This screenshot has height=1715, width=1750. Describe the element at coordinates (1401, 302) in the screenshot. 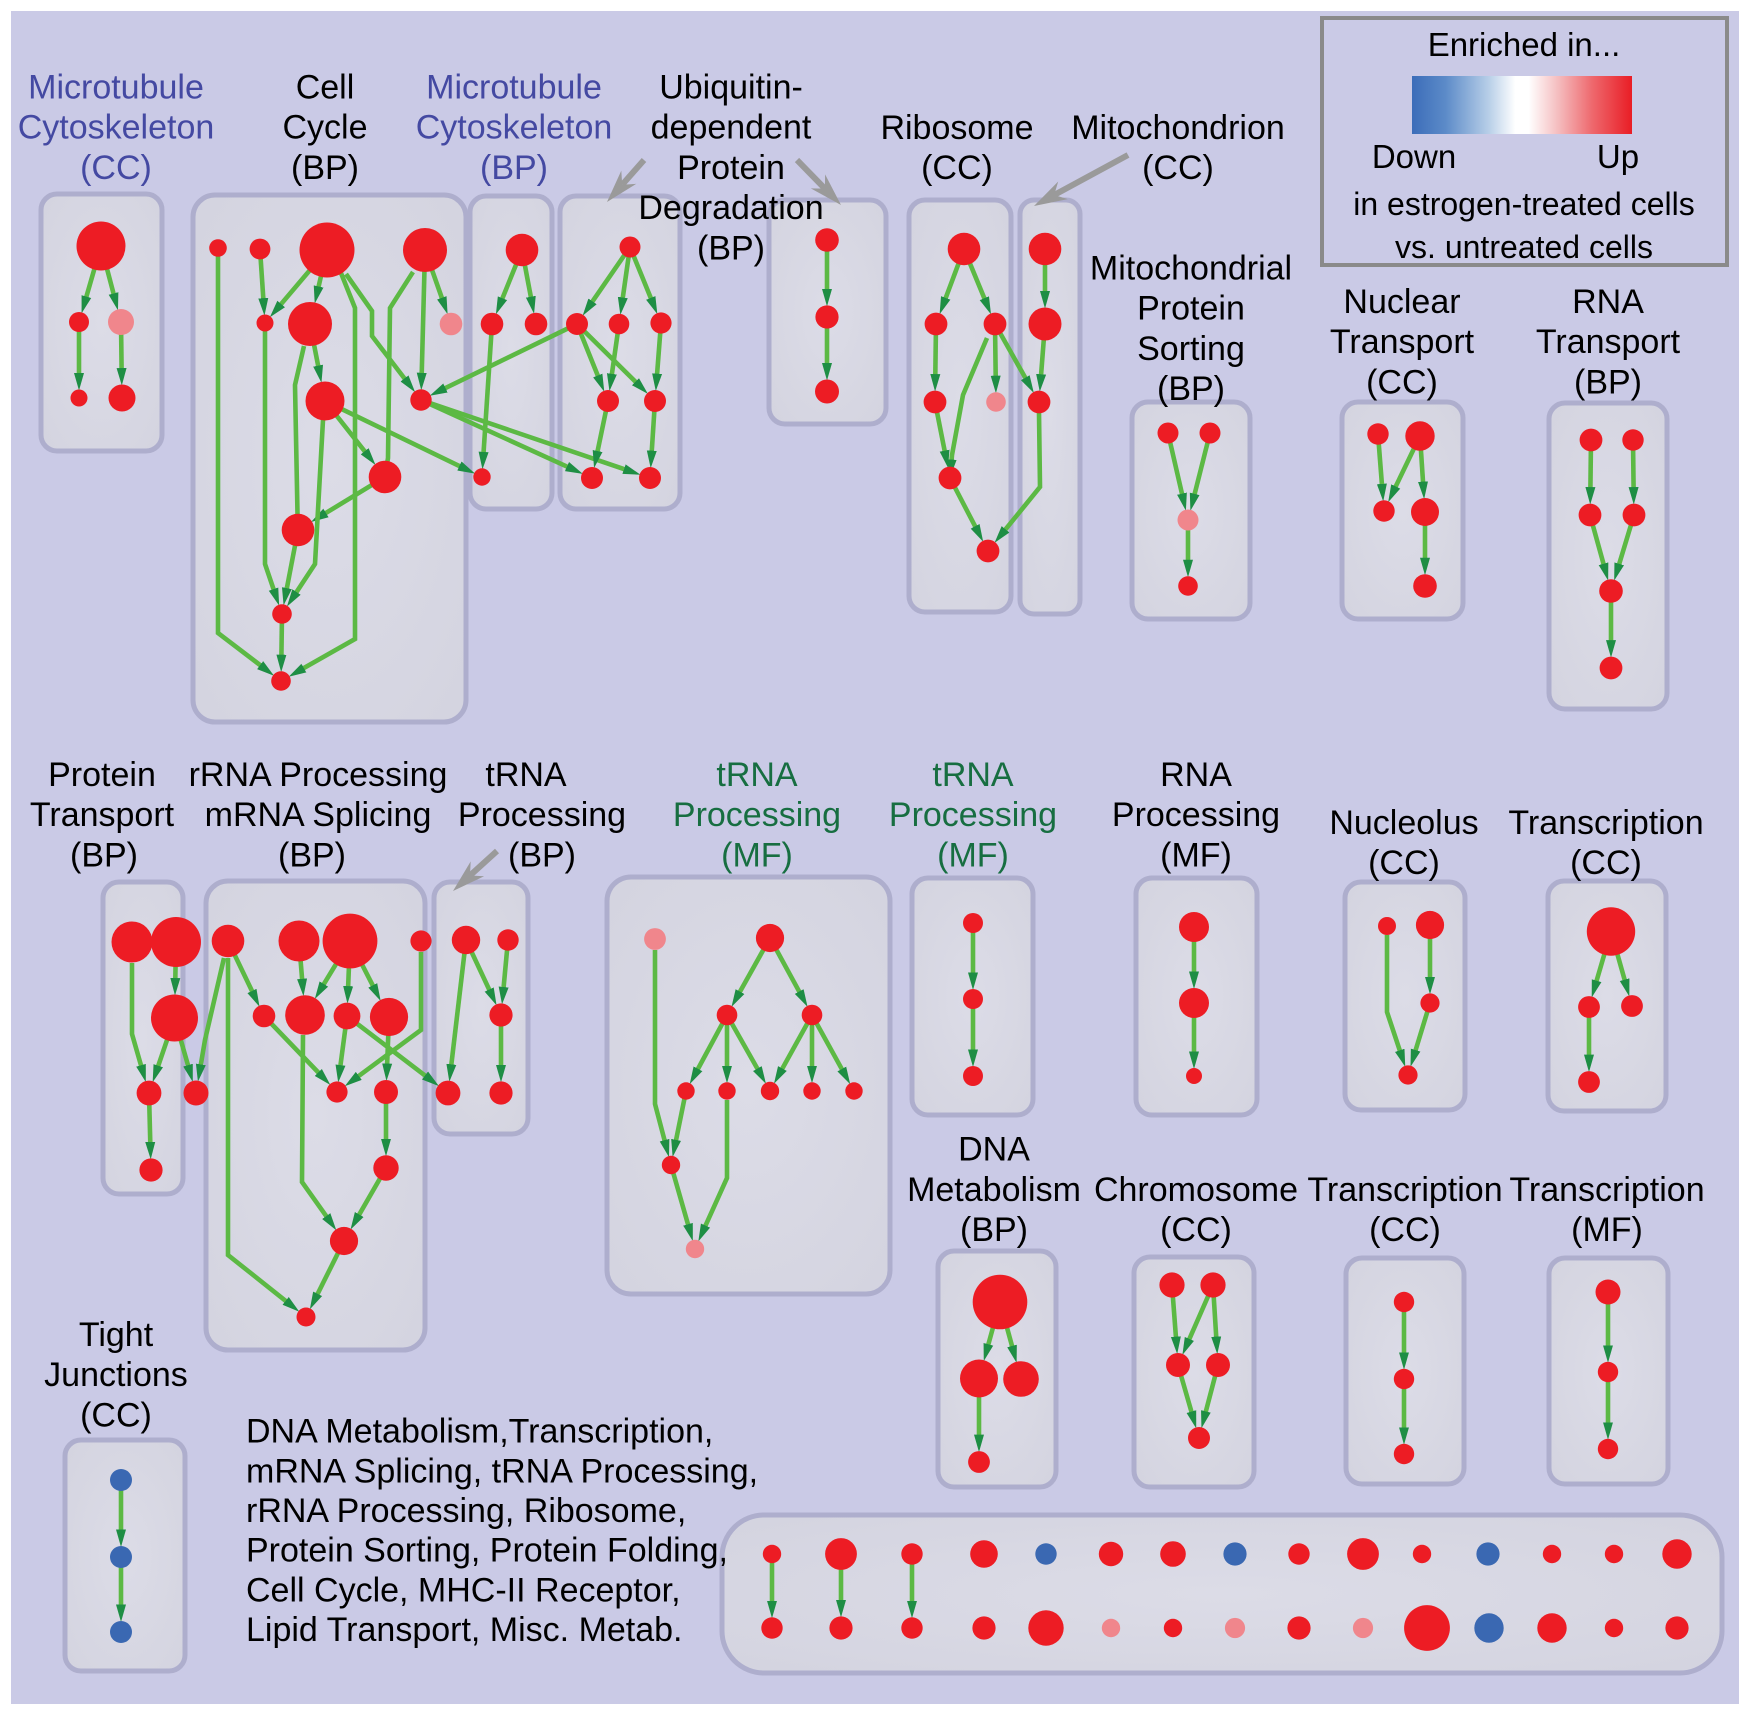

I see `svg-text: Nuclear` at that location.